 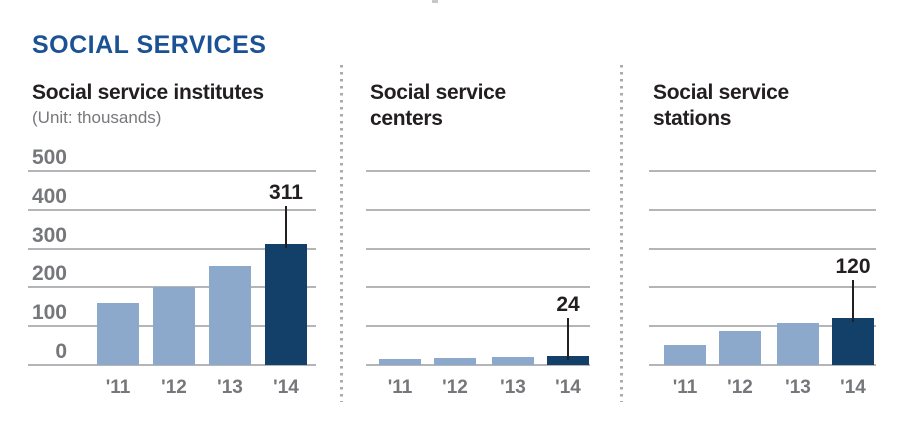 What do you see at coordinates (49, 157) in the screenshot?
I see `ytick-label-500: 500` at bounding box center [49, 157].